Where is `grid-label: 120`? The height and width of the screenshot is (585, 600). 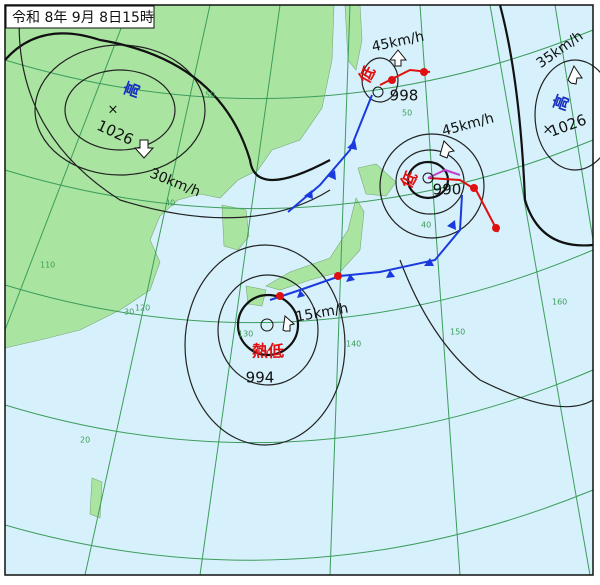
grid-label: 120 is located at coordinates (142, 308).